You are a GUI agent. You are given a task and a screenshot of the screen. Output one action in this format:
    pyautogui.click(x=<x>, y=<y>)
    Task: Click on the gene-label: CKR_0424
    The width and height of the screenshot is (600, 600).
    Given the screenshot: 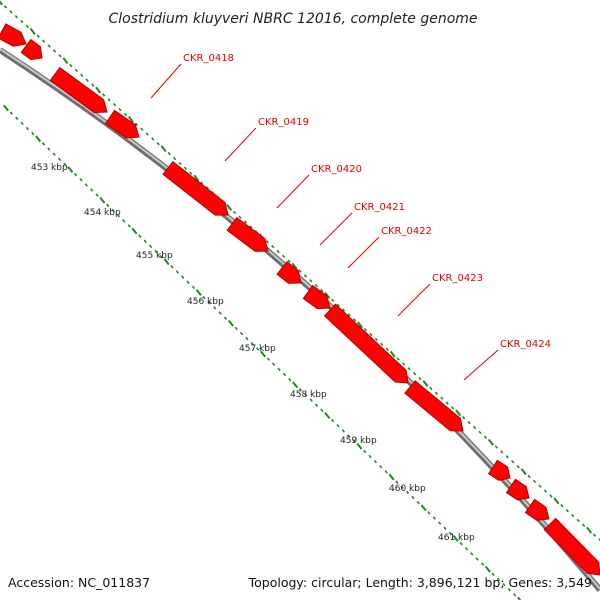 What is the action you would take?
    pyautogui.click(x=525, y=344)
    